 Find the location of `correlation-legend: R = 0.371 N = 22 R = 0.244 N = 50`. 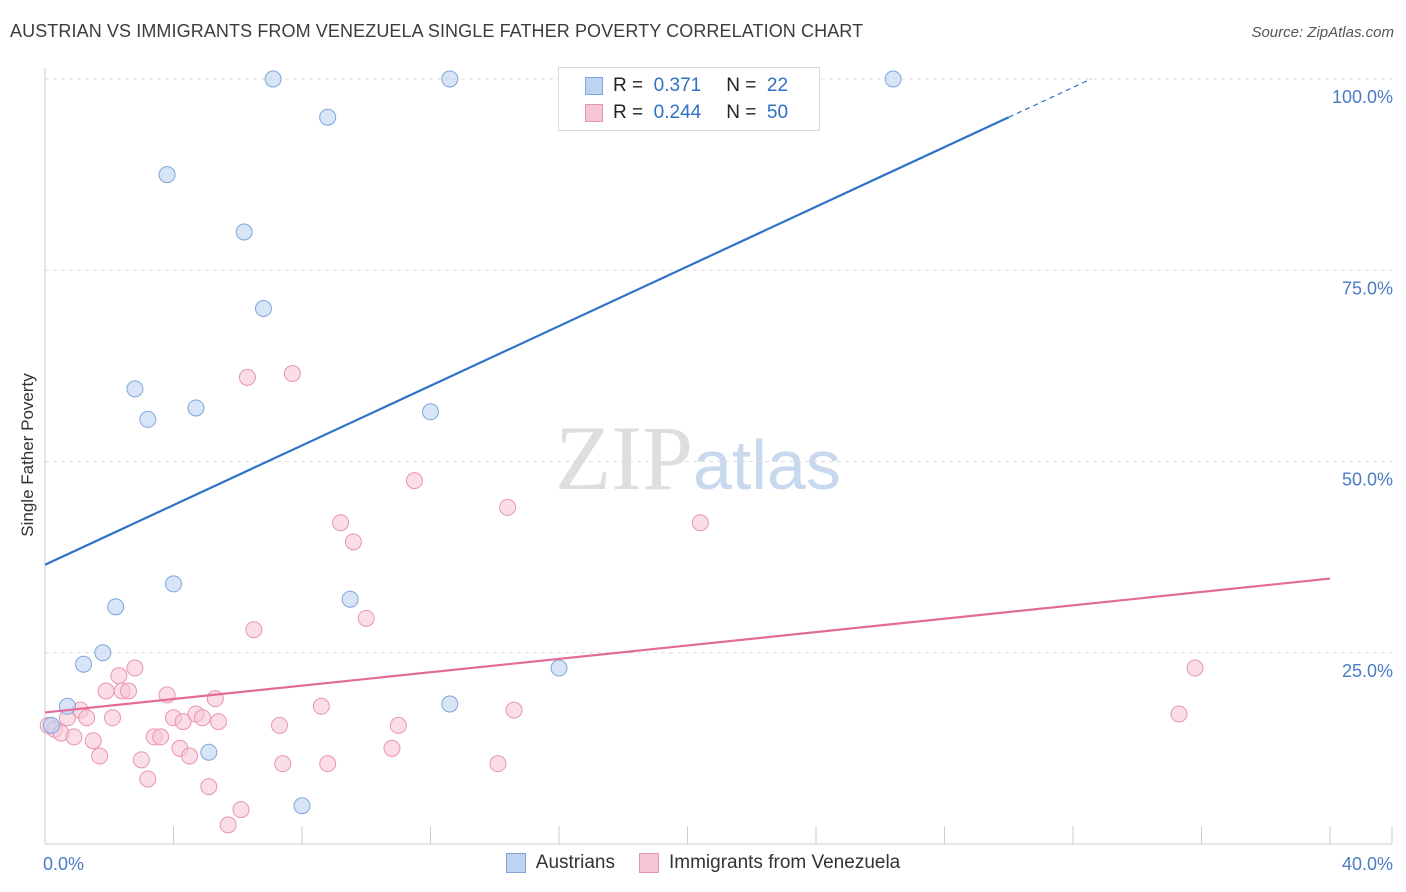

correlation-legend: R = 0.371 N = 22 R = 0.244 N = 50 is located at coordinates (689, 99).